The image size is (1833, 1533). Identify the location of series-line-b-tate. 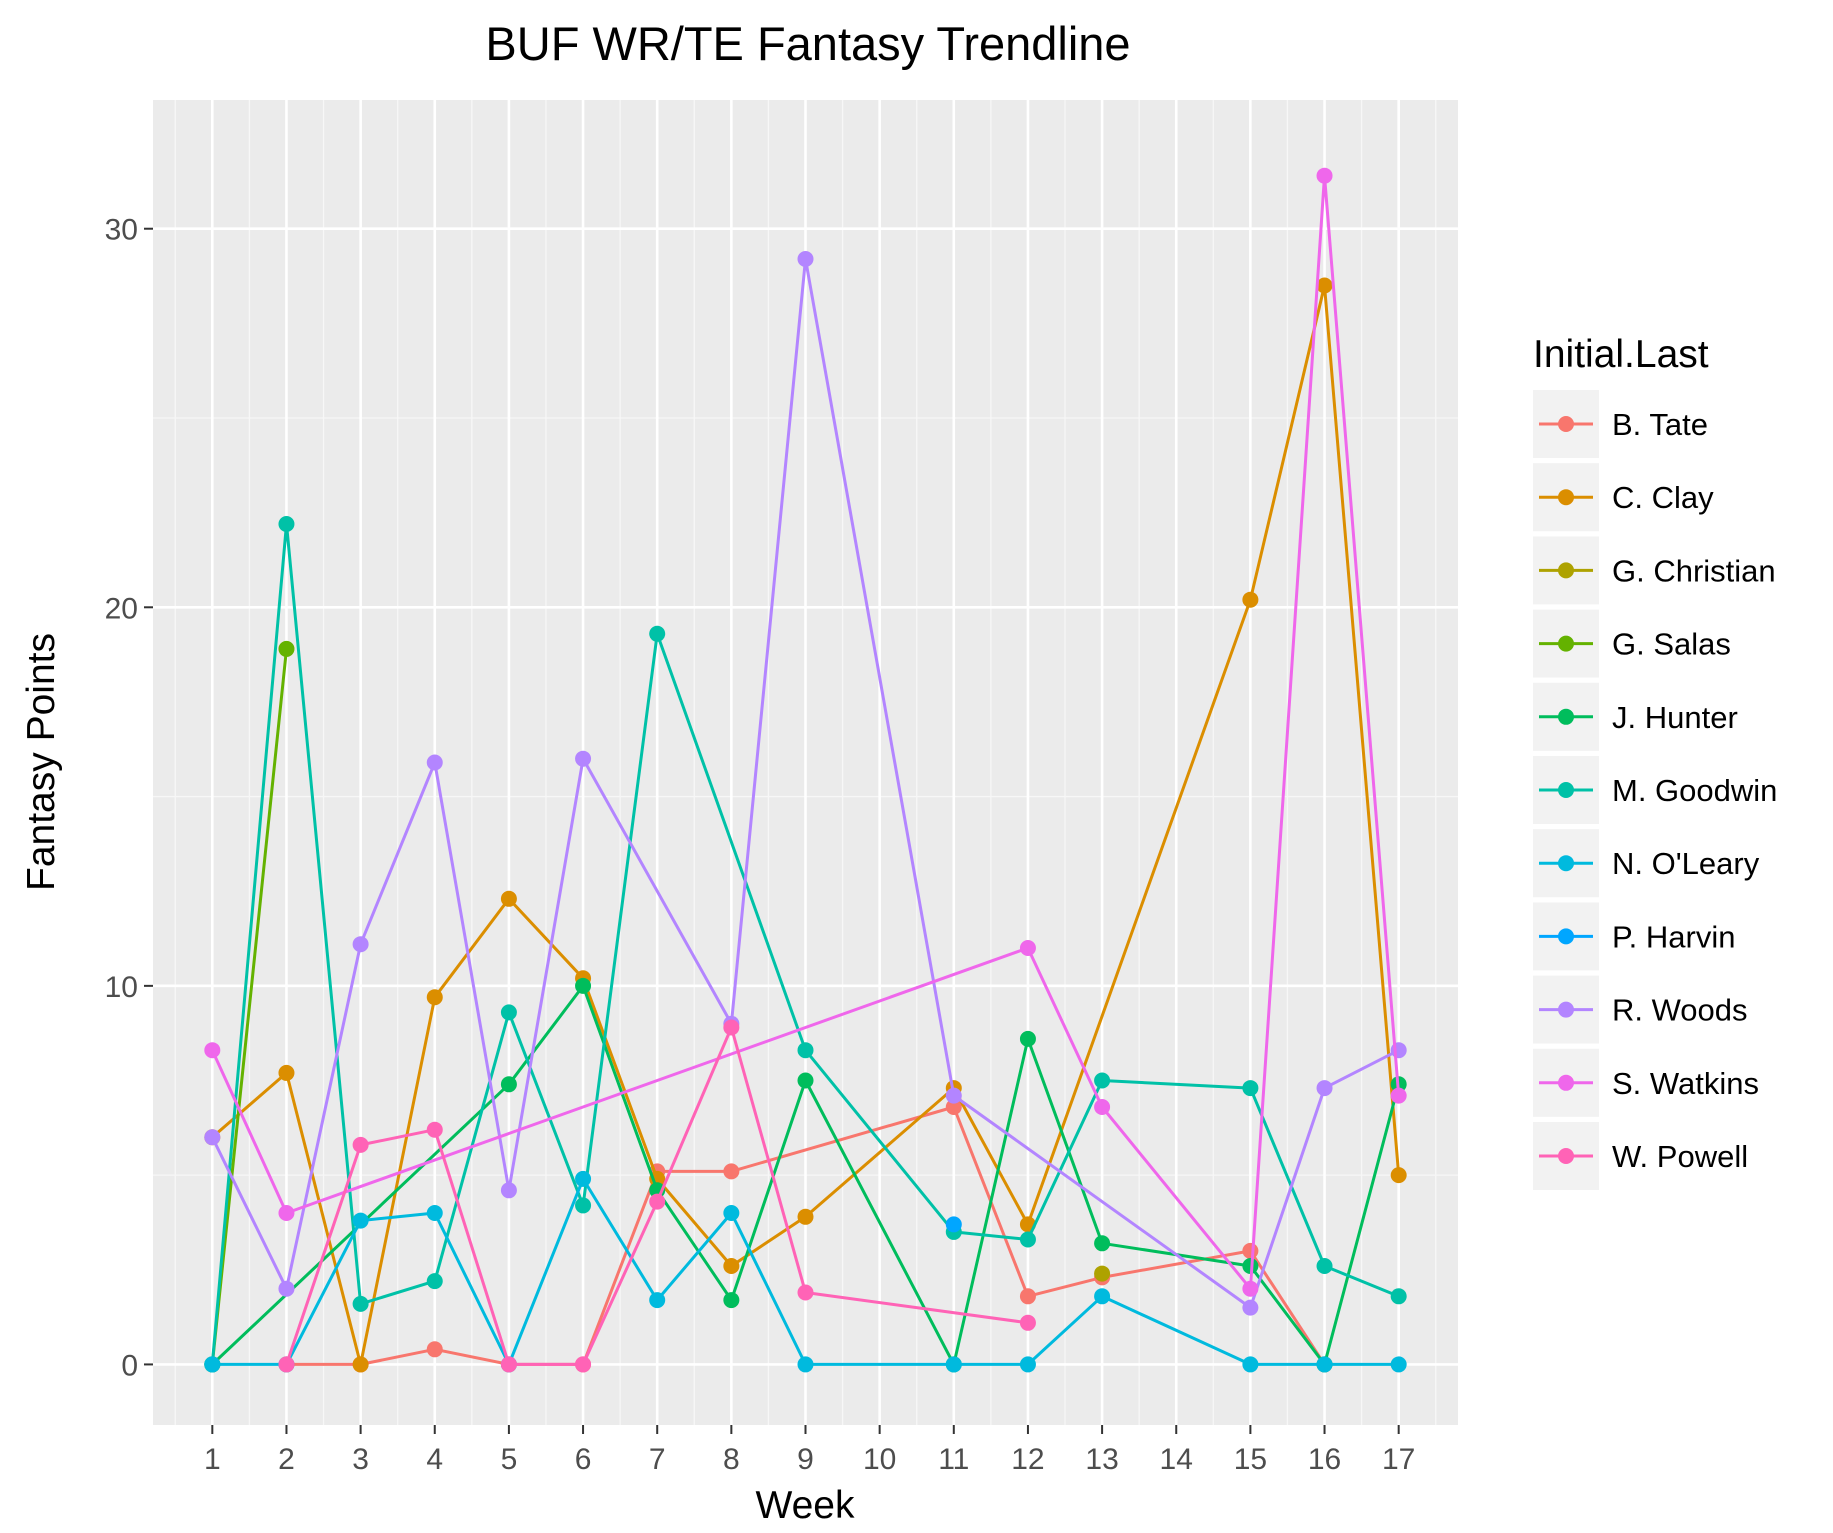
(806, 1235).